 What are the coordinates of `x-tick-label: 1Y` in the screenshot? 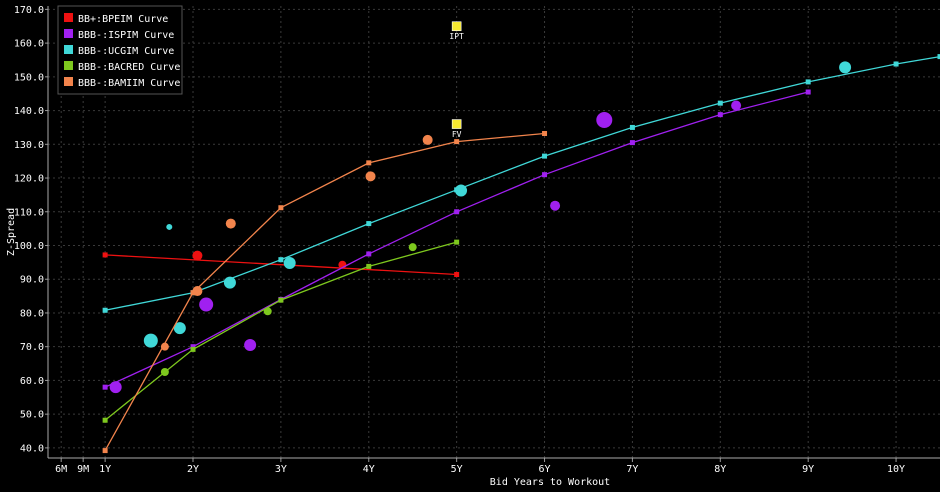 It's located at (105, 469).